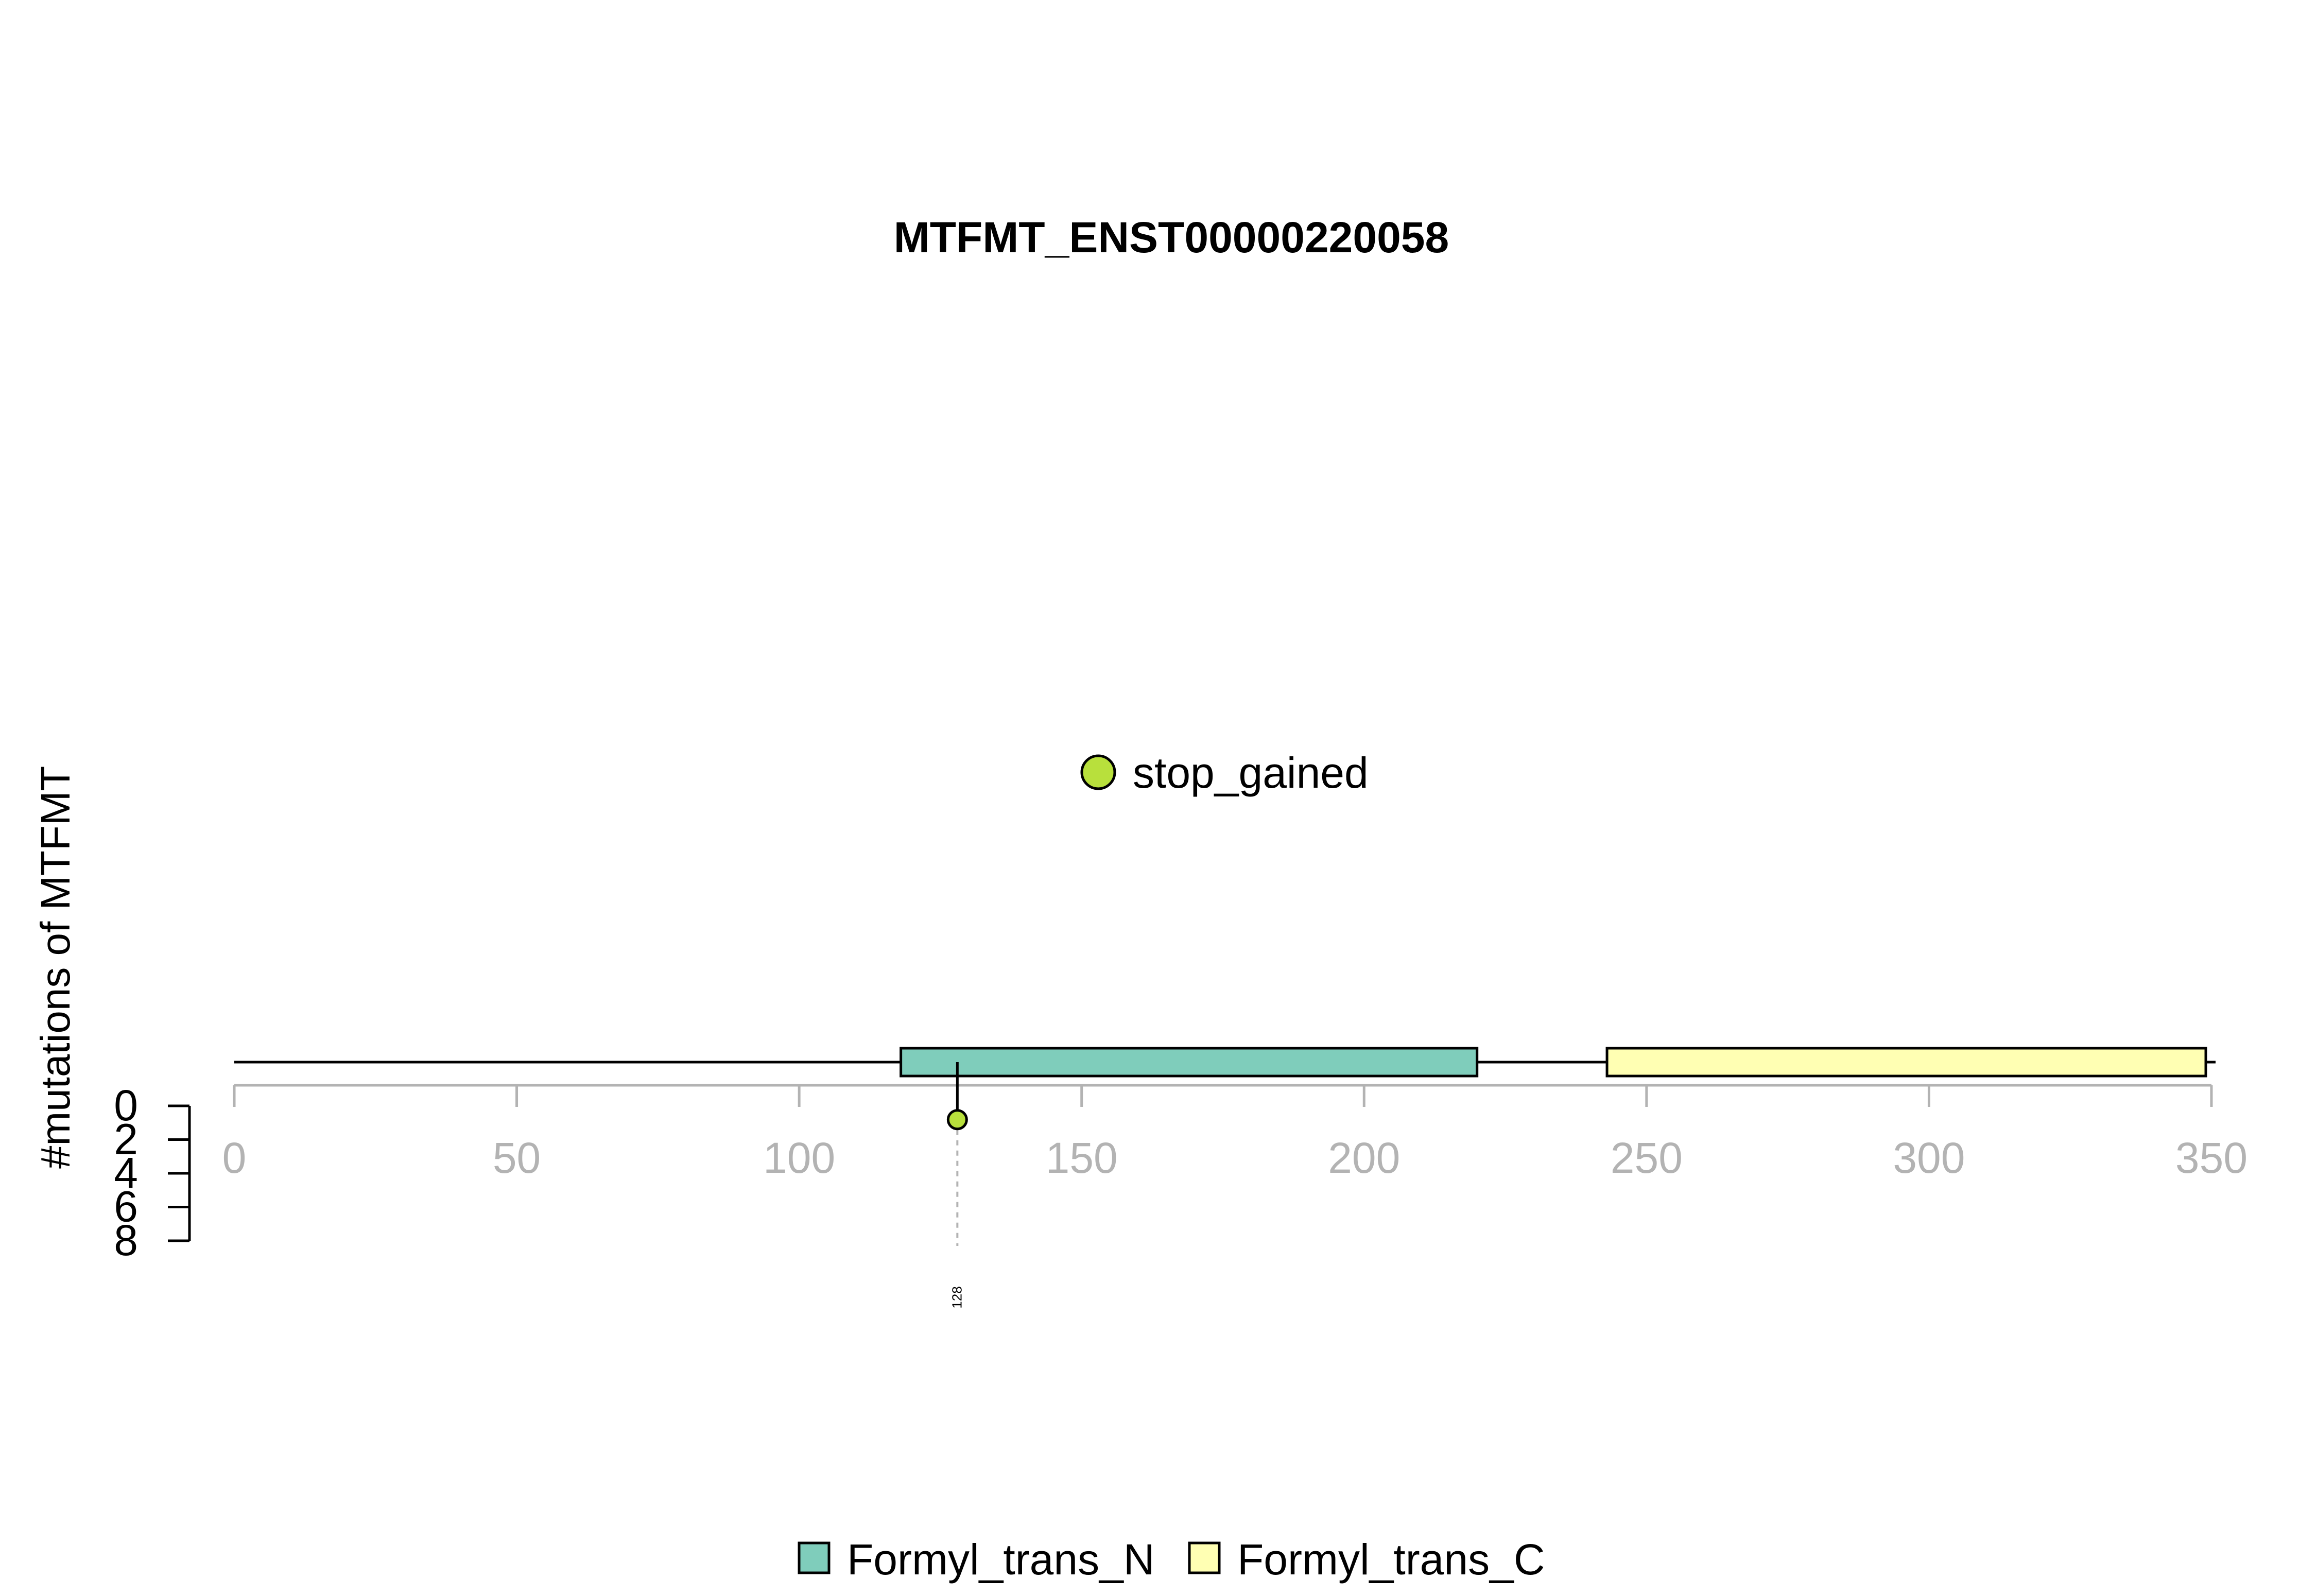  What do you see at coordinates (234, 1158) in the screenshot?
I see `x-tick-label-0: 0` at bounding box center [234, 1158].